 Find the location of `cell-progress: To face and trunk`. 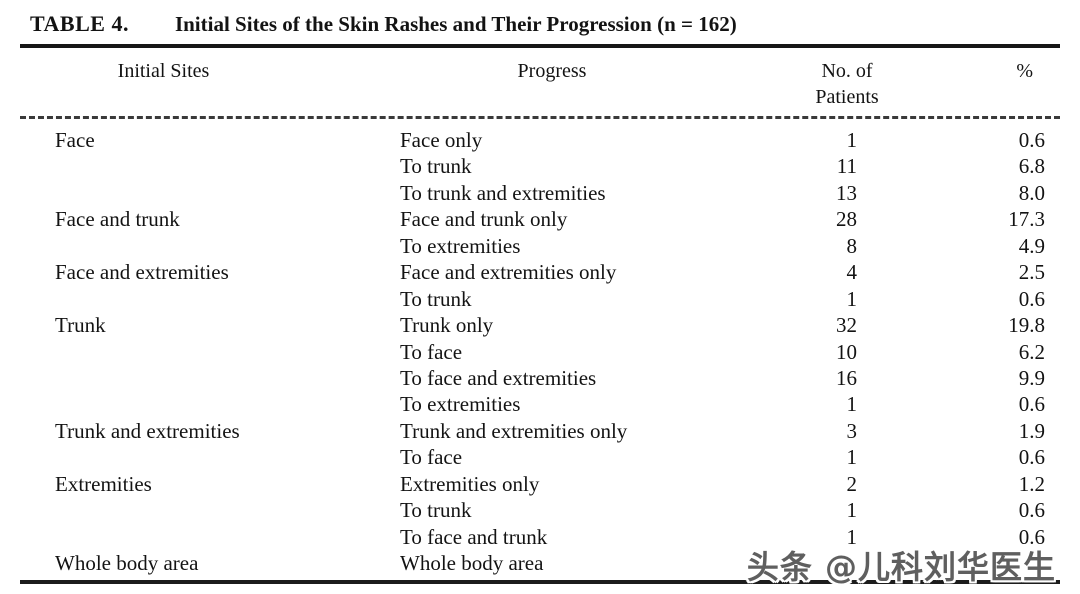

cell-progress: To face and trunk is located at coordinates (474, 536).